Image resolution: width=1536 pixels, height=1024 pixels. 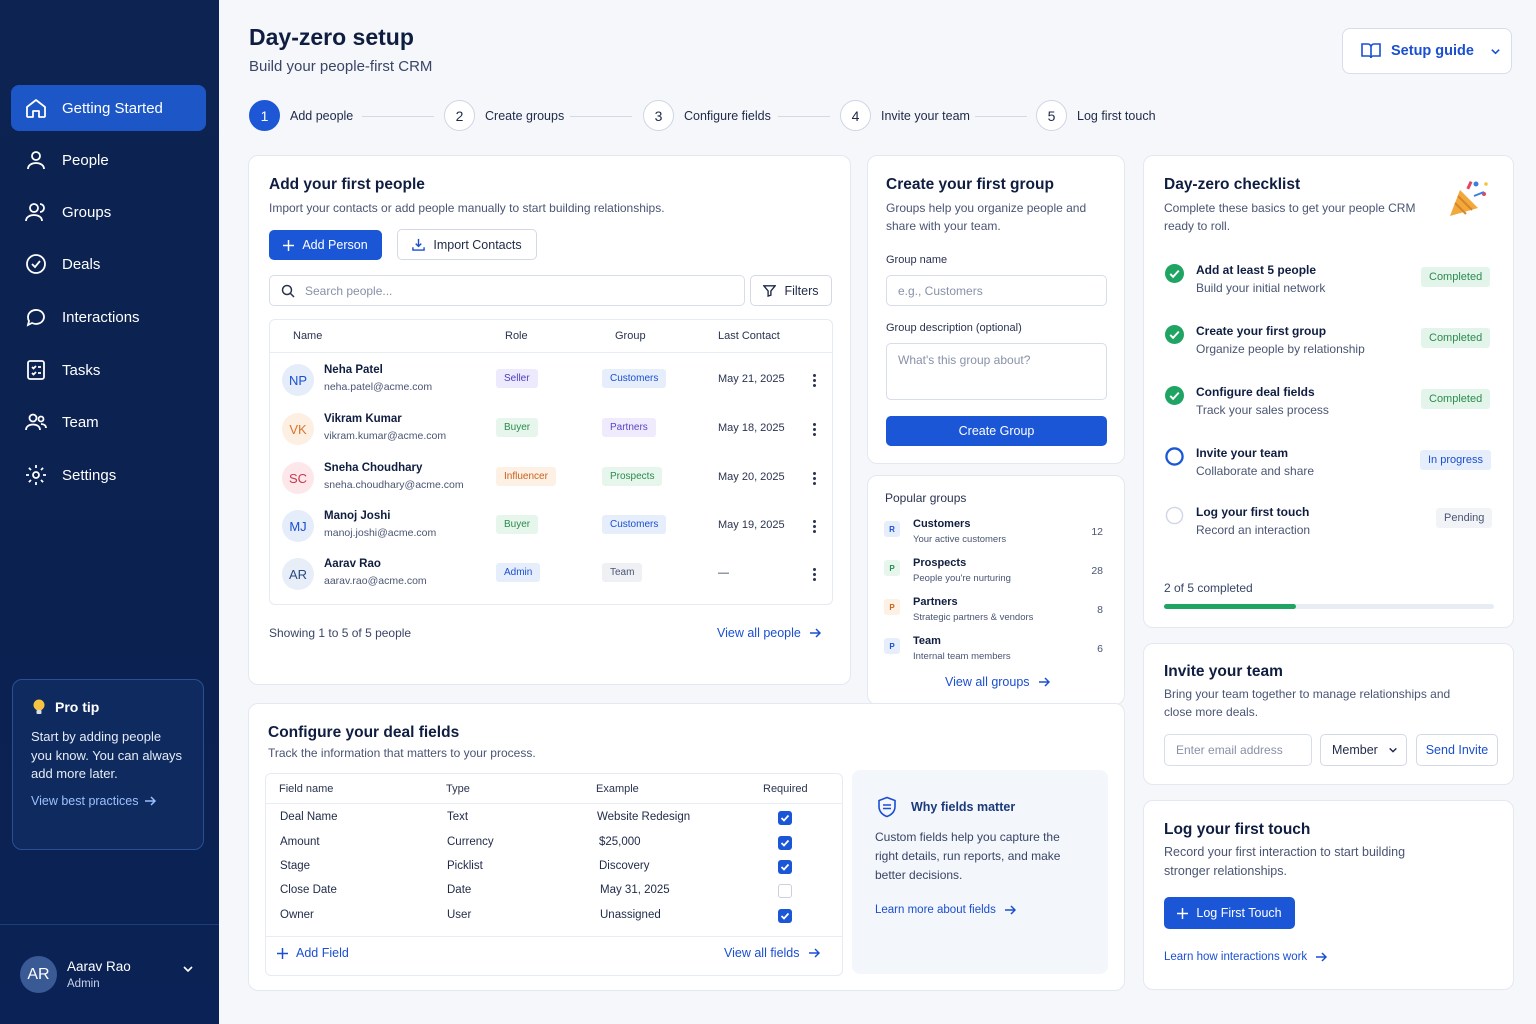 I want to click on person-email: sneha.choudhary@acme.com, so click(x=394, y=485).